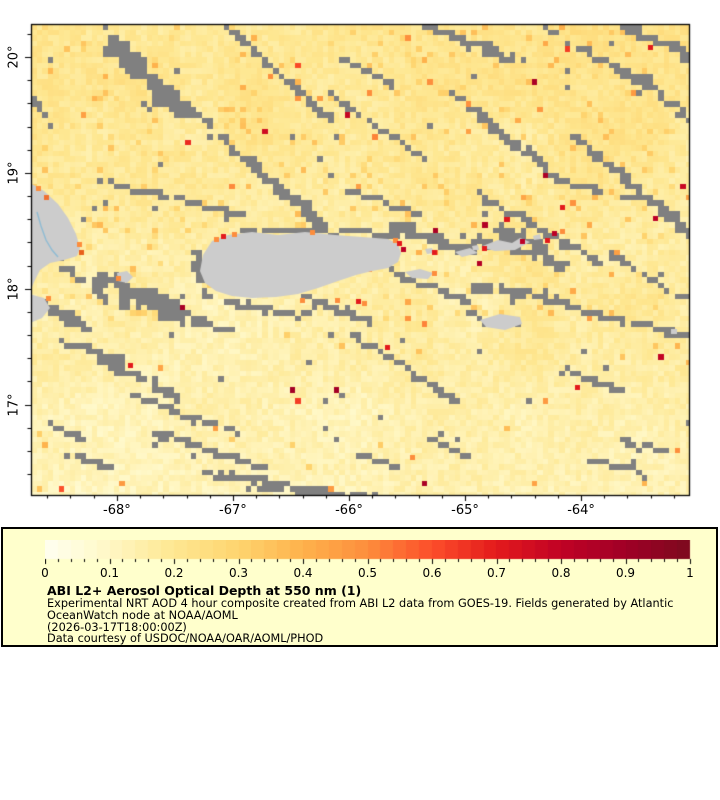 This screenshot has height=800, width=720. I want to click on colorbar-tick-label: 0, so click(45, 573).